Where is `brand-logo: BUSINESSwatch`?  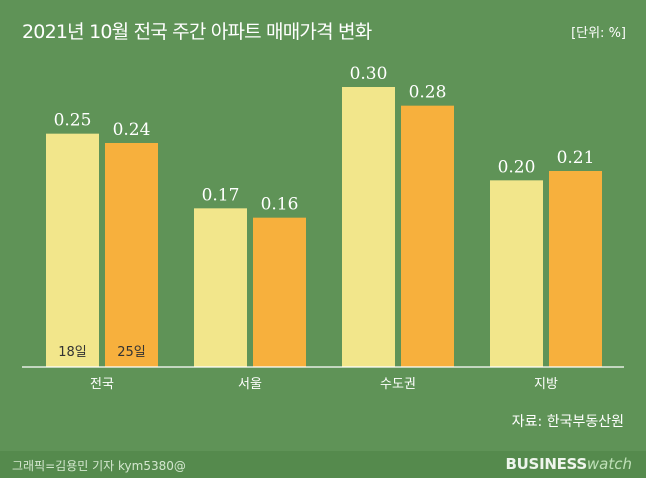
brand-logo: BUSINESSwatch is located at coordinates (569, 464).